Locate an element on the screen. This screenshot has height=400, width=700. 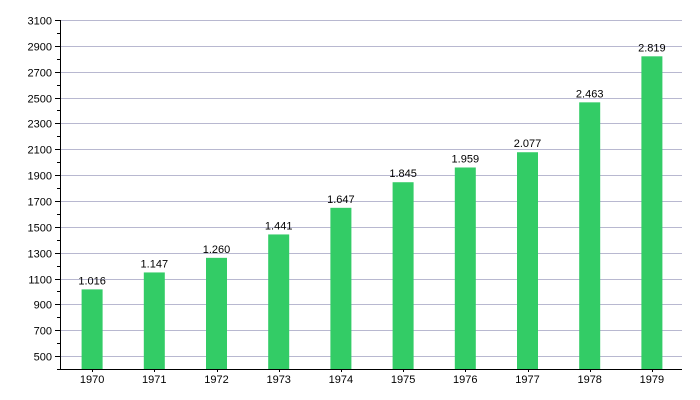
bar-1973 is located at coordinates (279, 301).